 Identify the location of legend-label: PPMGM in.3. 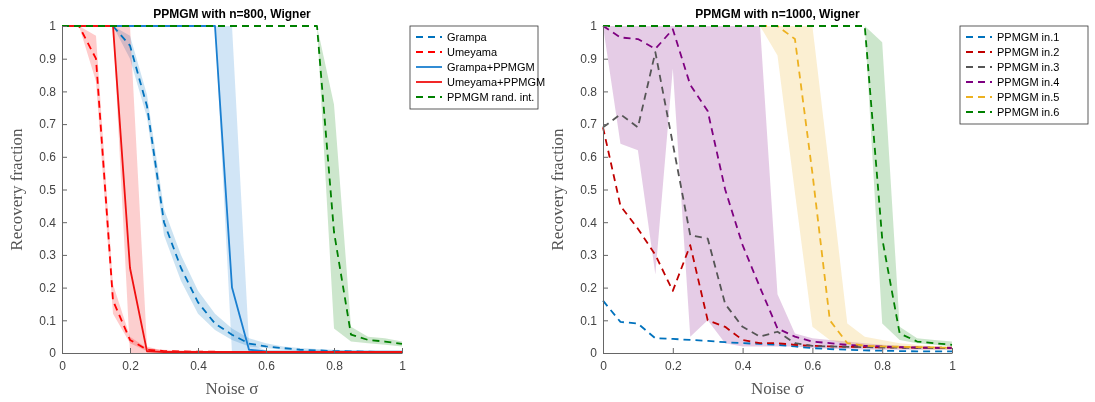
(1028, 67).